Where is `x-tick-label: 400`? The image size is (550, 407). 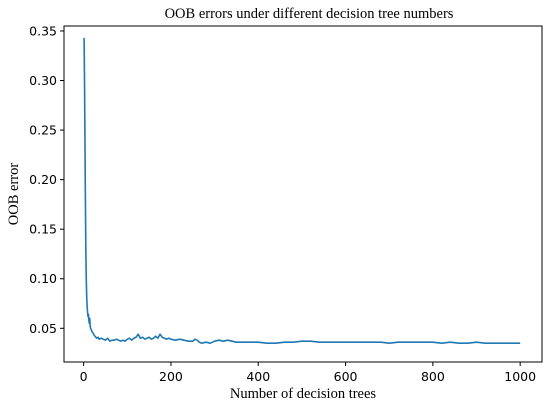 x-tick-label: 400 is located at coordinates (258, 376).